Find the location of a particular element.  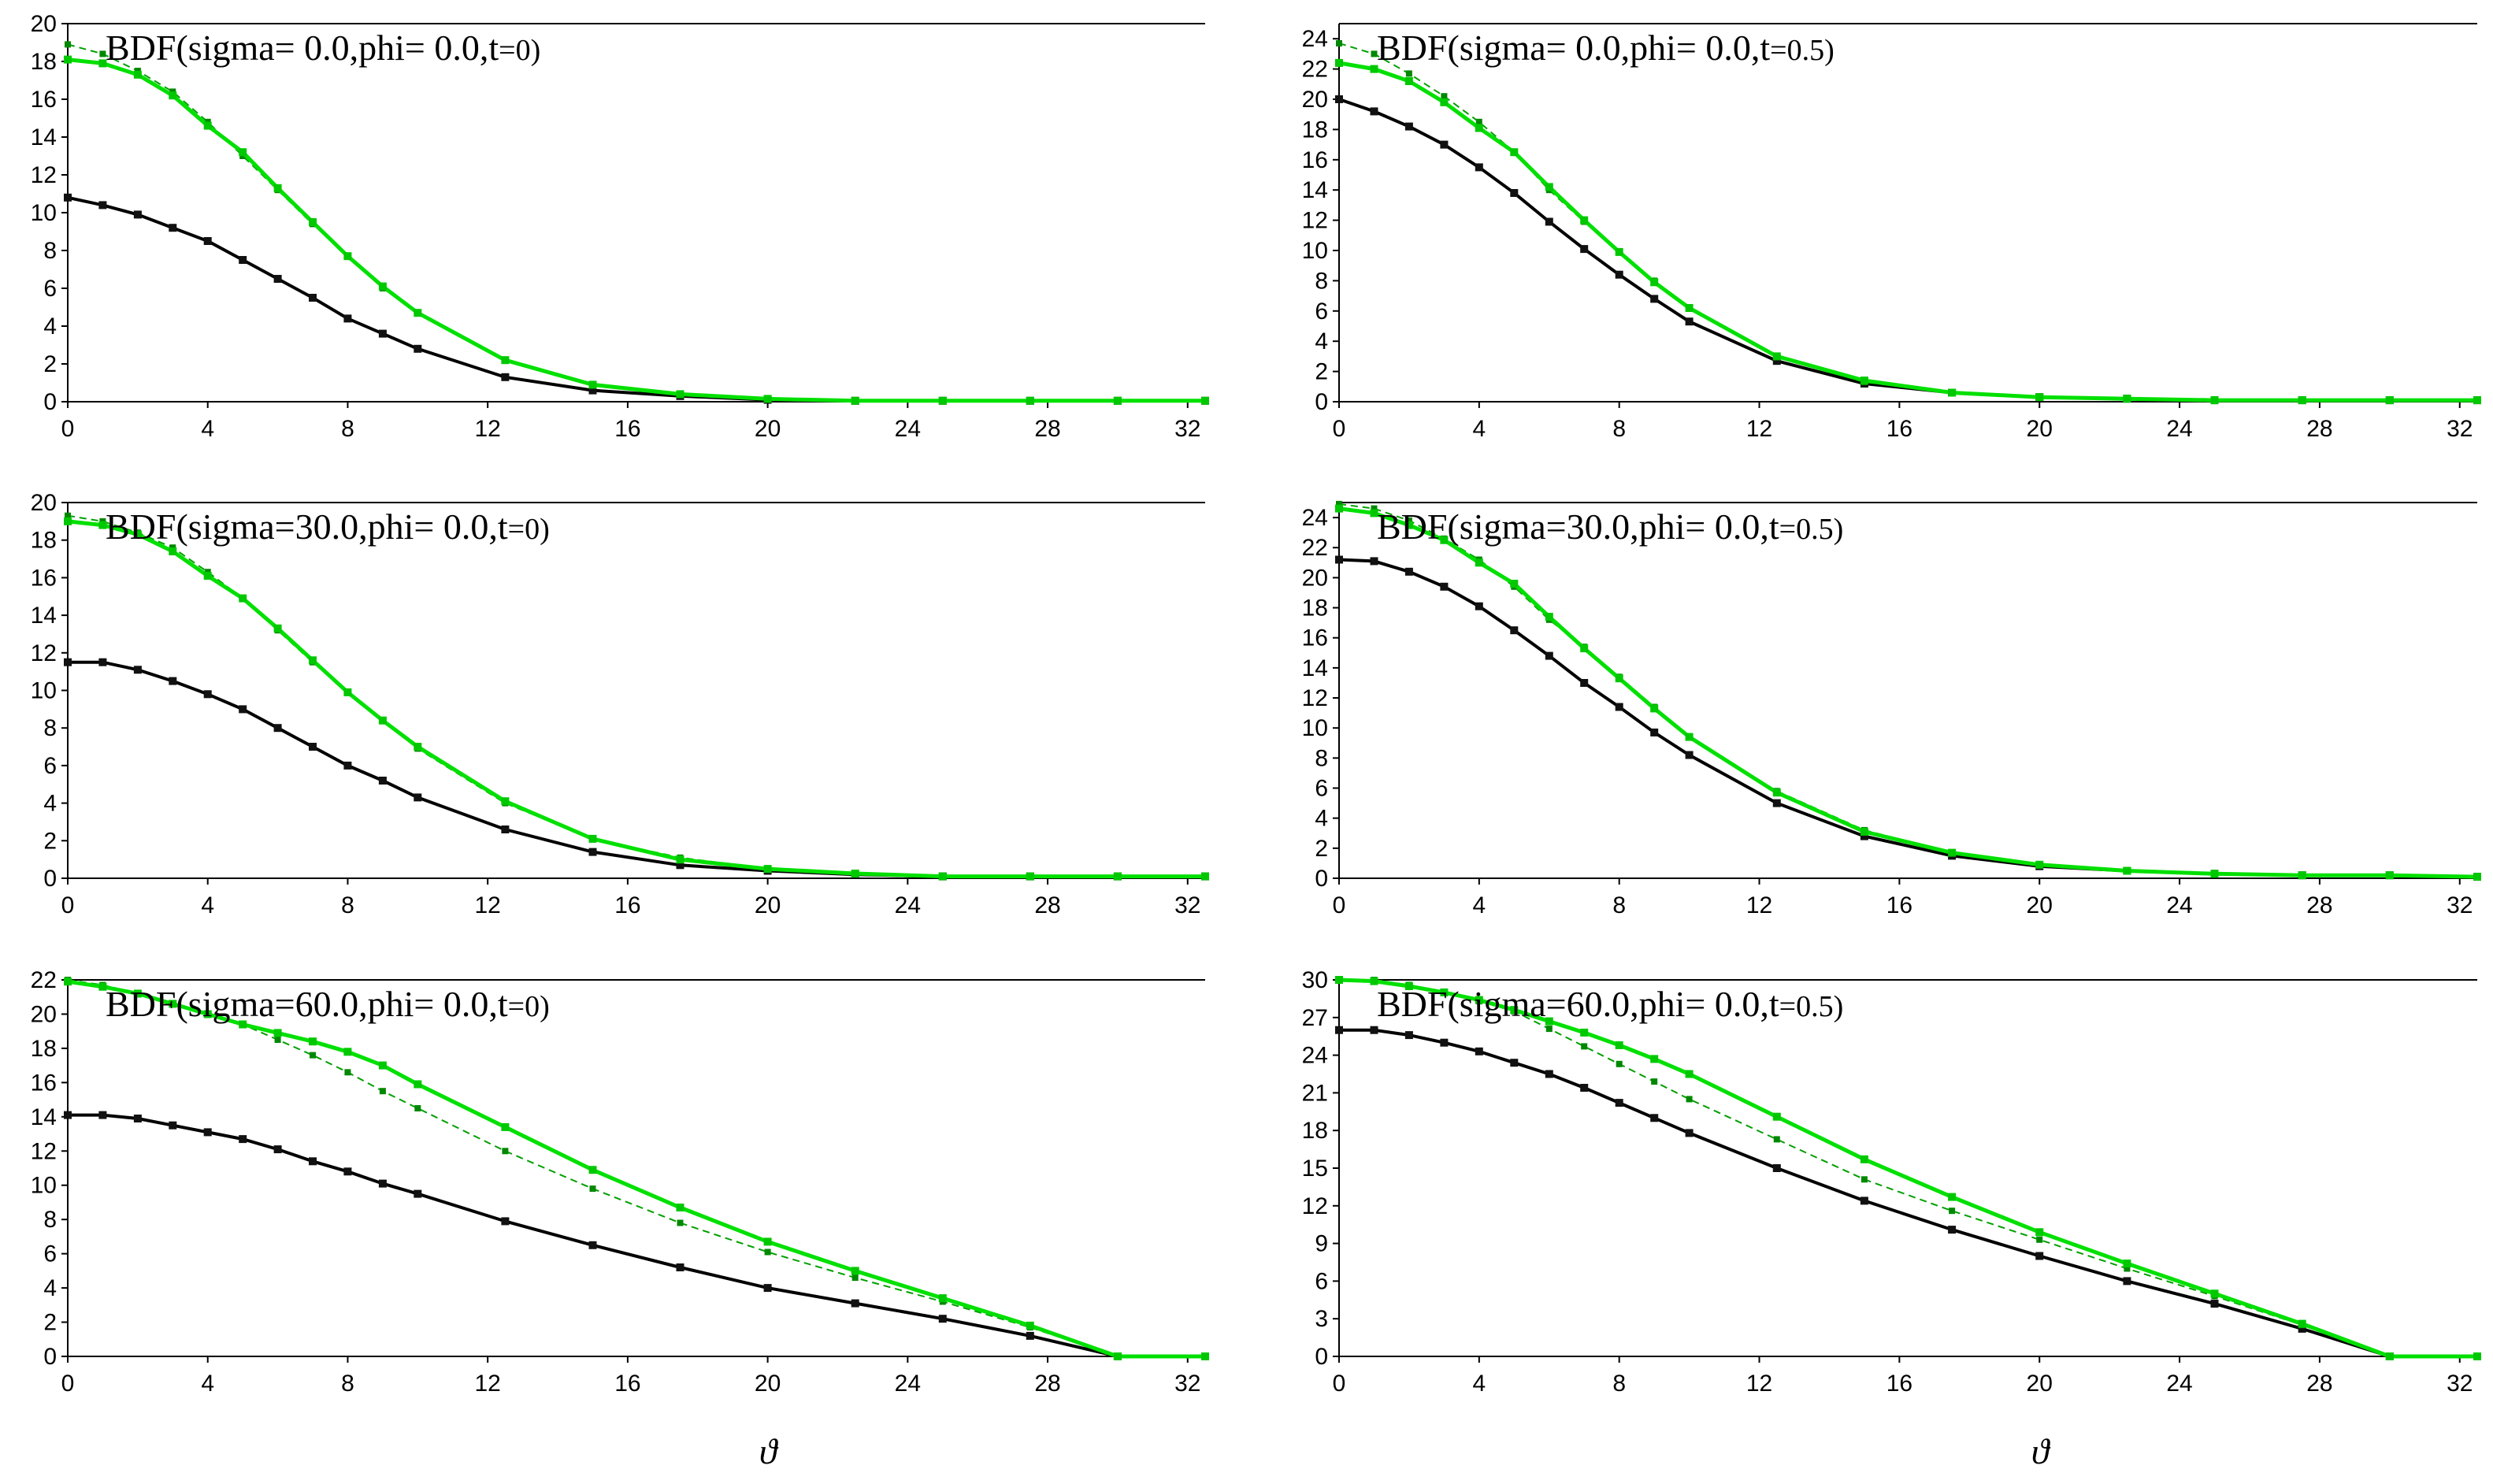

x-tick-label: 8 is located at coordinates (347, 429).